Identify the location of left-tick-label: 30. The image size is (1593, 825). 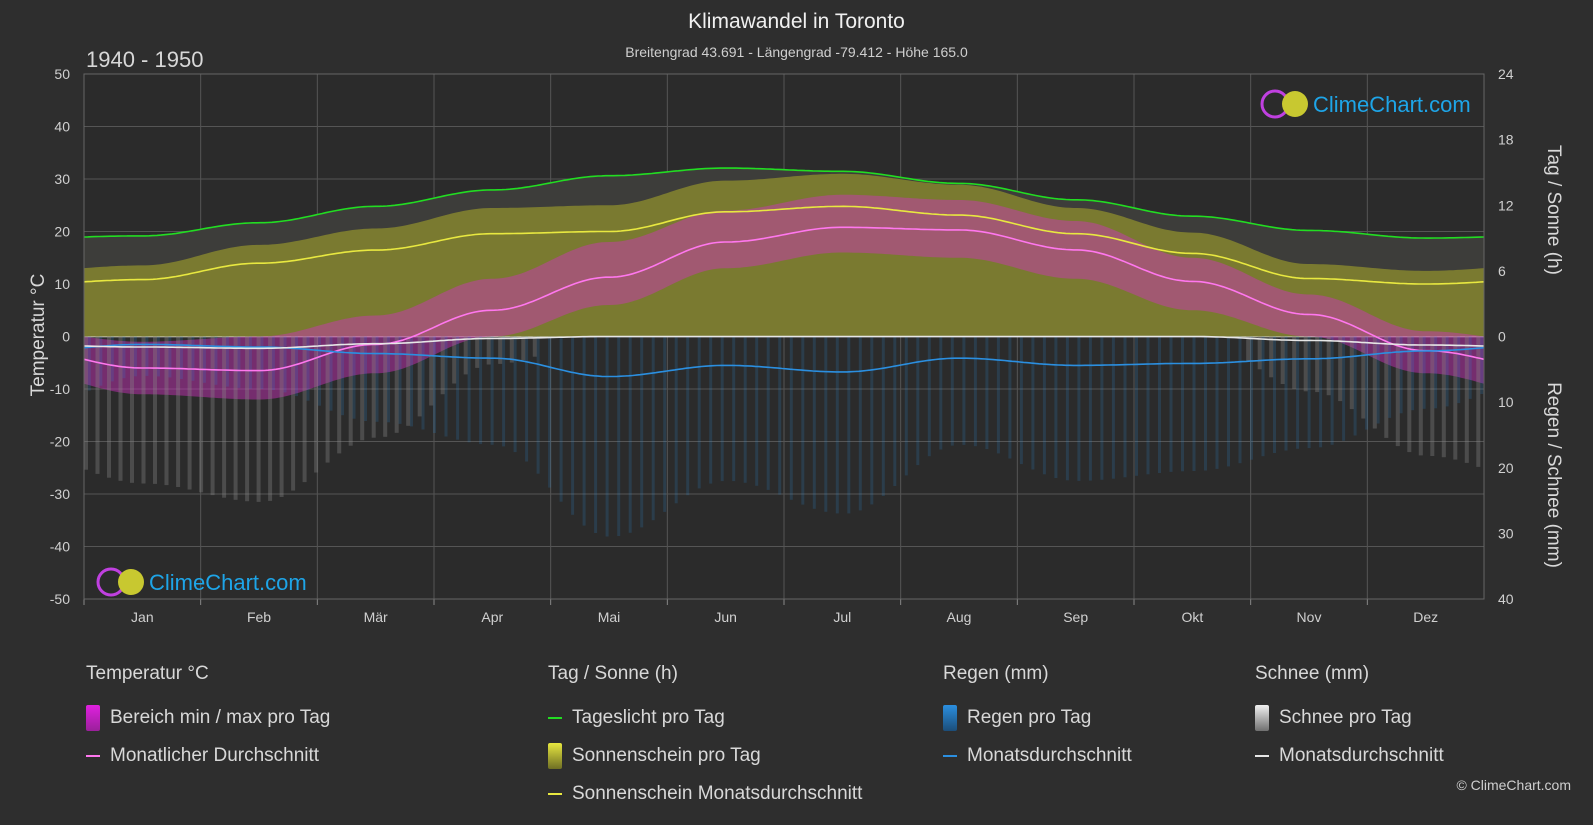
(62, 179).